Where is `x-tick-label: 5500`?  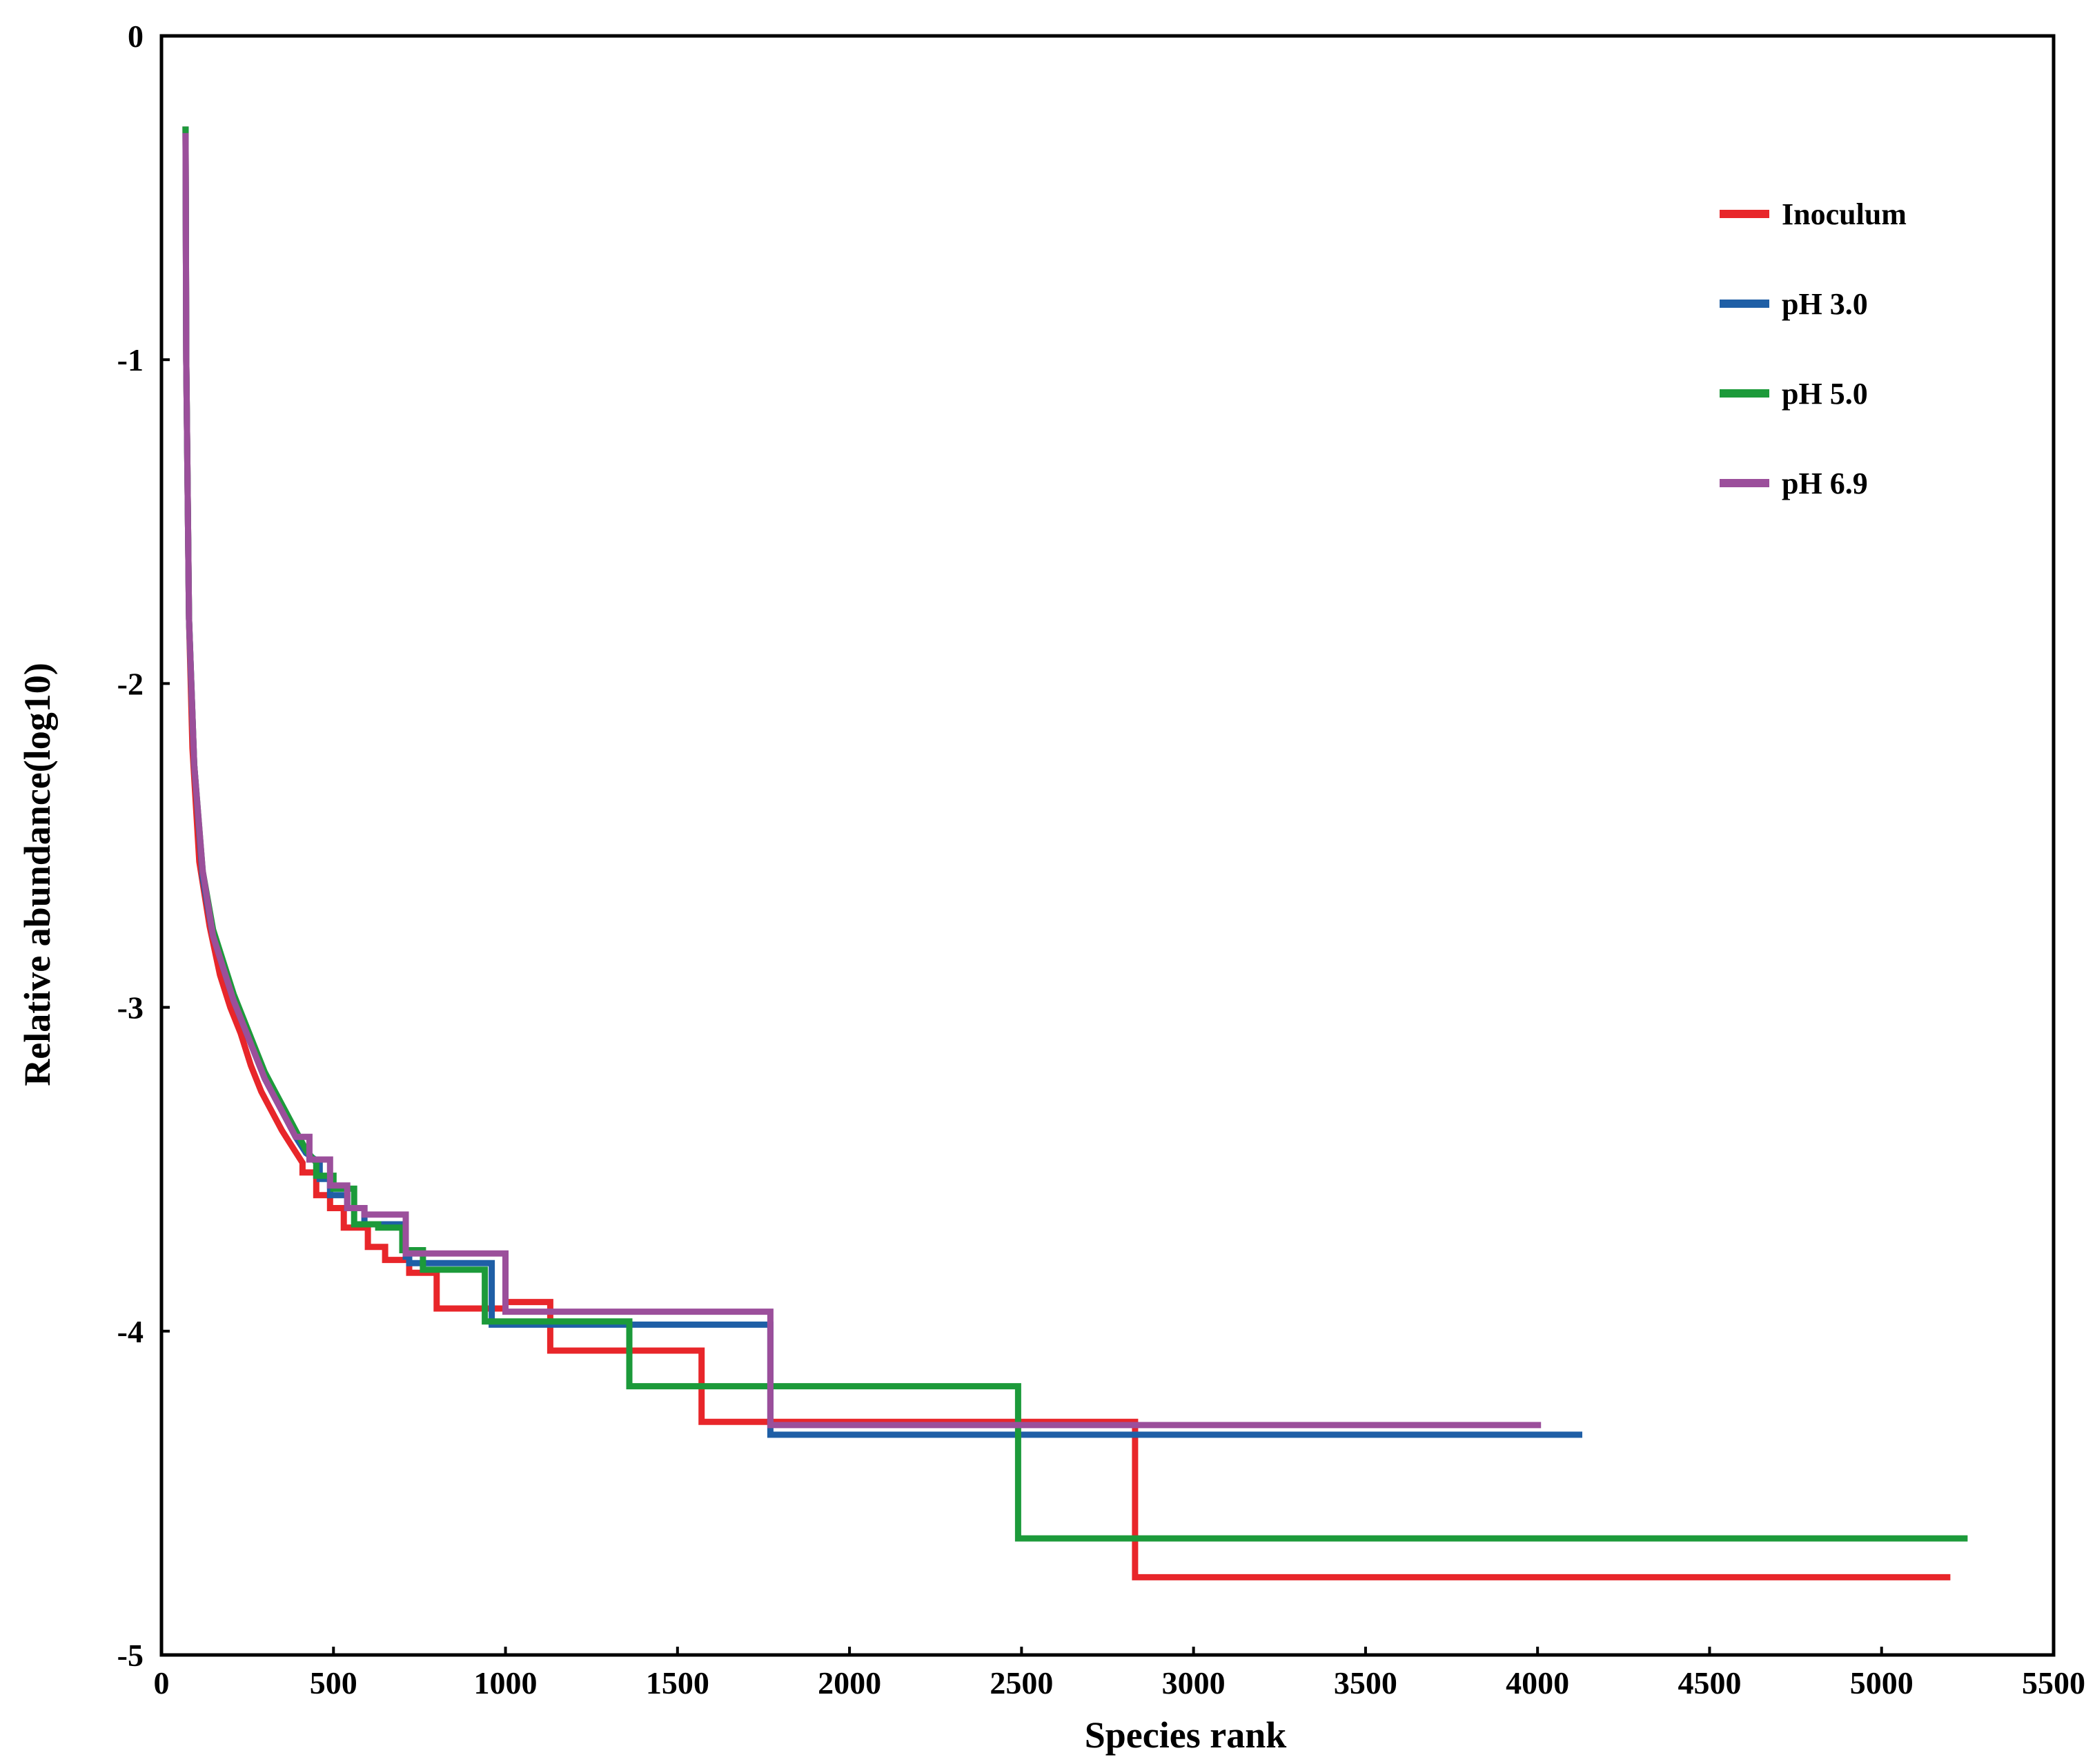 x-tick-label: 5500 is located at coordinates (2053, 1683).